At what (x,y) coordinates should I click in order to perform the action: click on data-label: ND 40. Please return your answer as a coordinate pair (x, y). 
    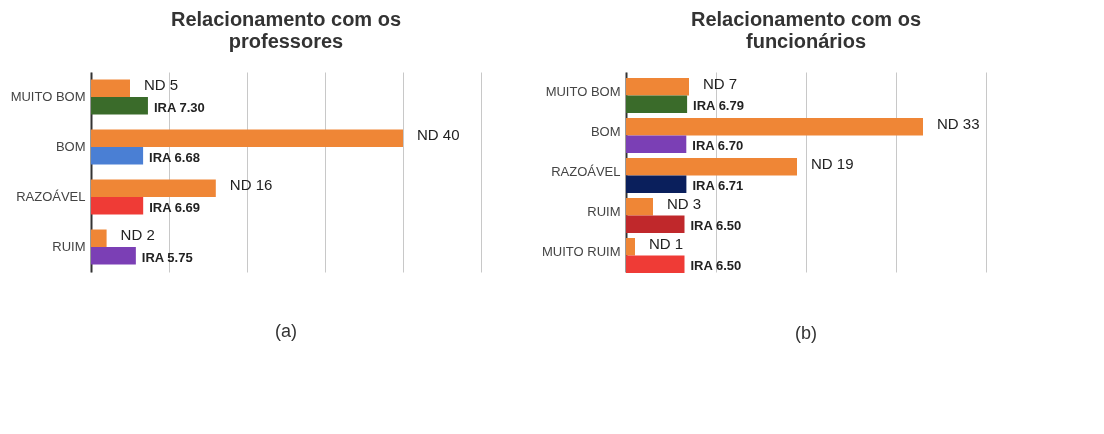
    Looking at the image, I should click on (438, 135).